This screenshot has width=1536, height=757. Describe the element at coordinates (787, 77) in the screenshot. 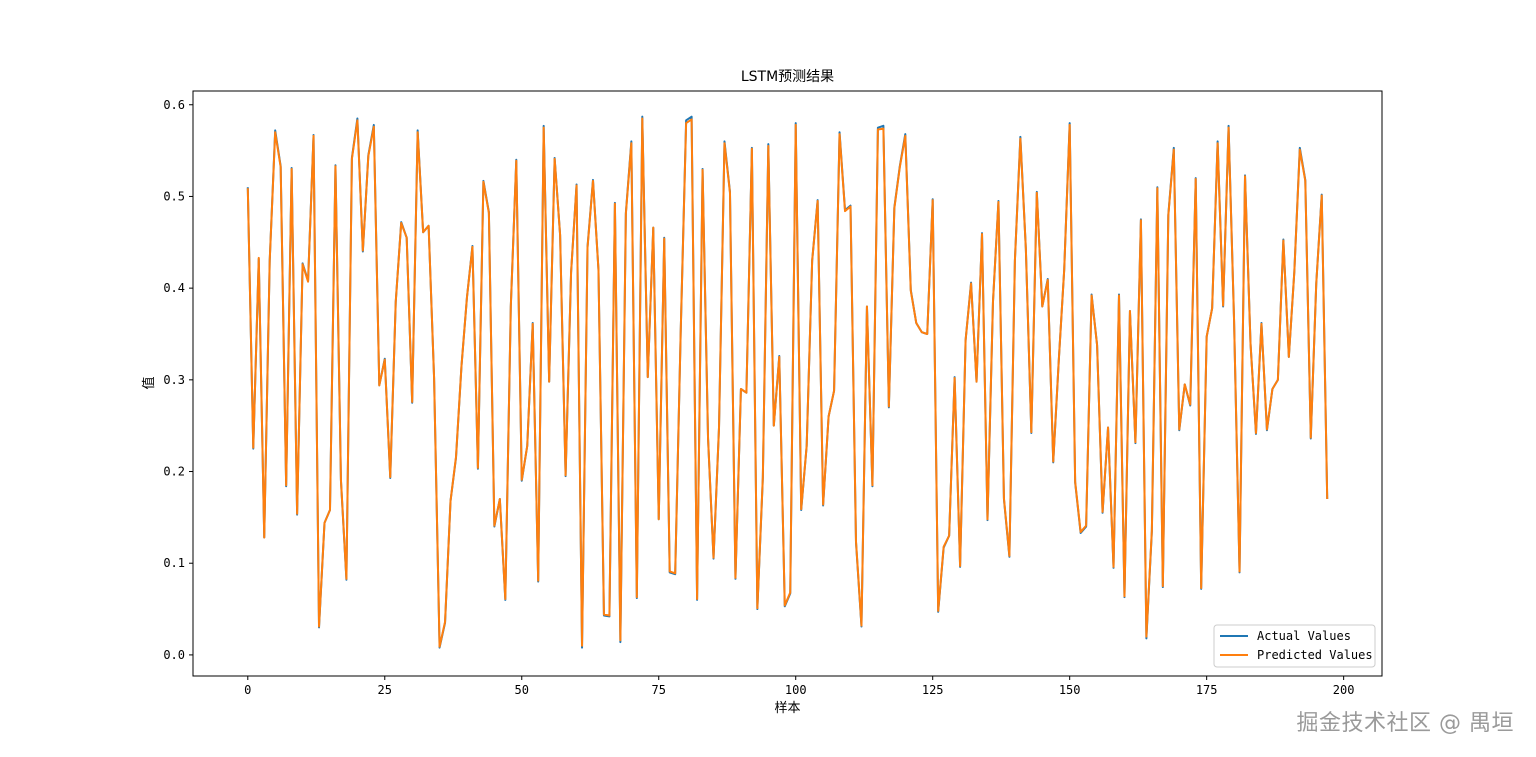

I see `chart-title: LSTM预测结果` at that location.